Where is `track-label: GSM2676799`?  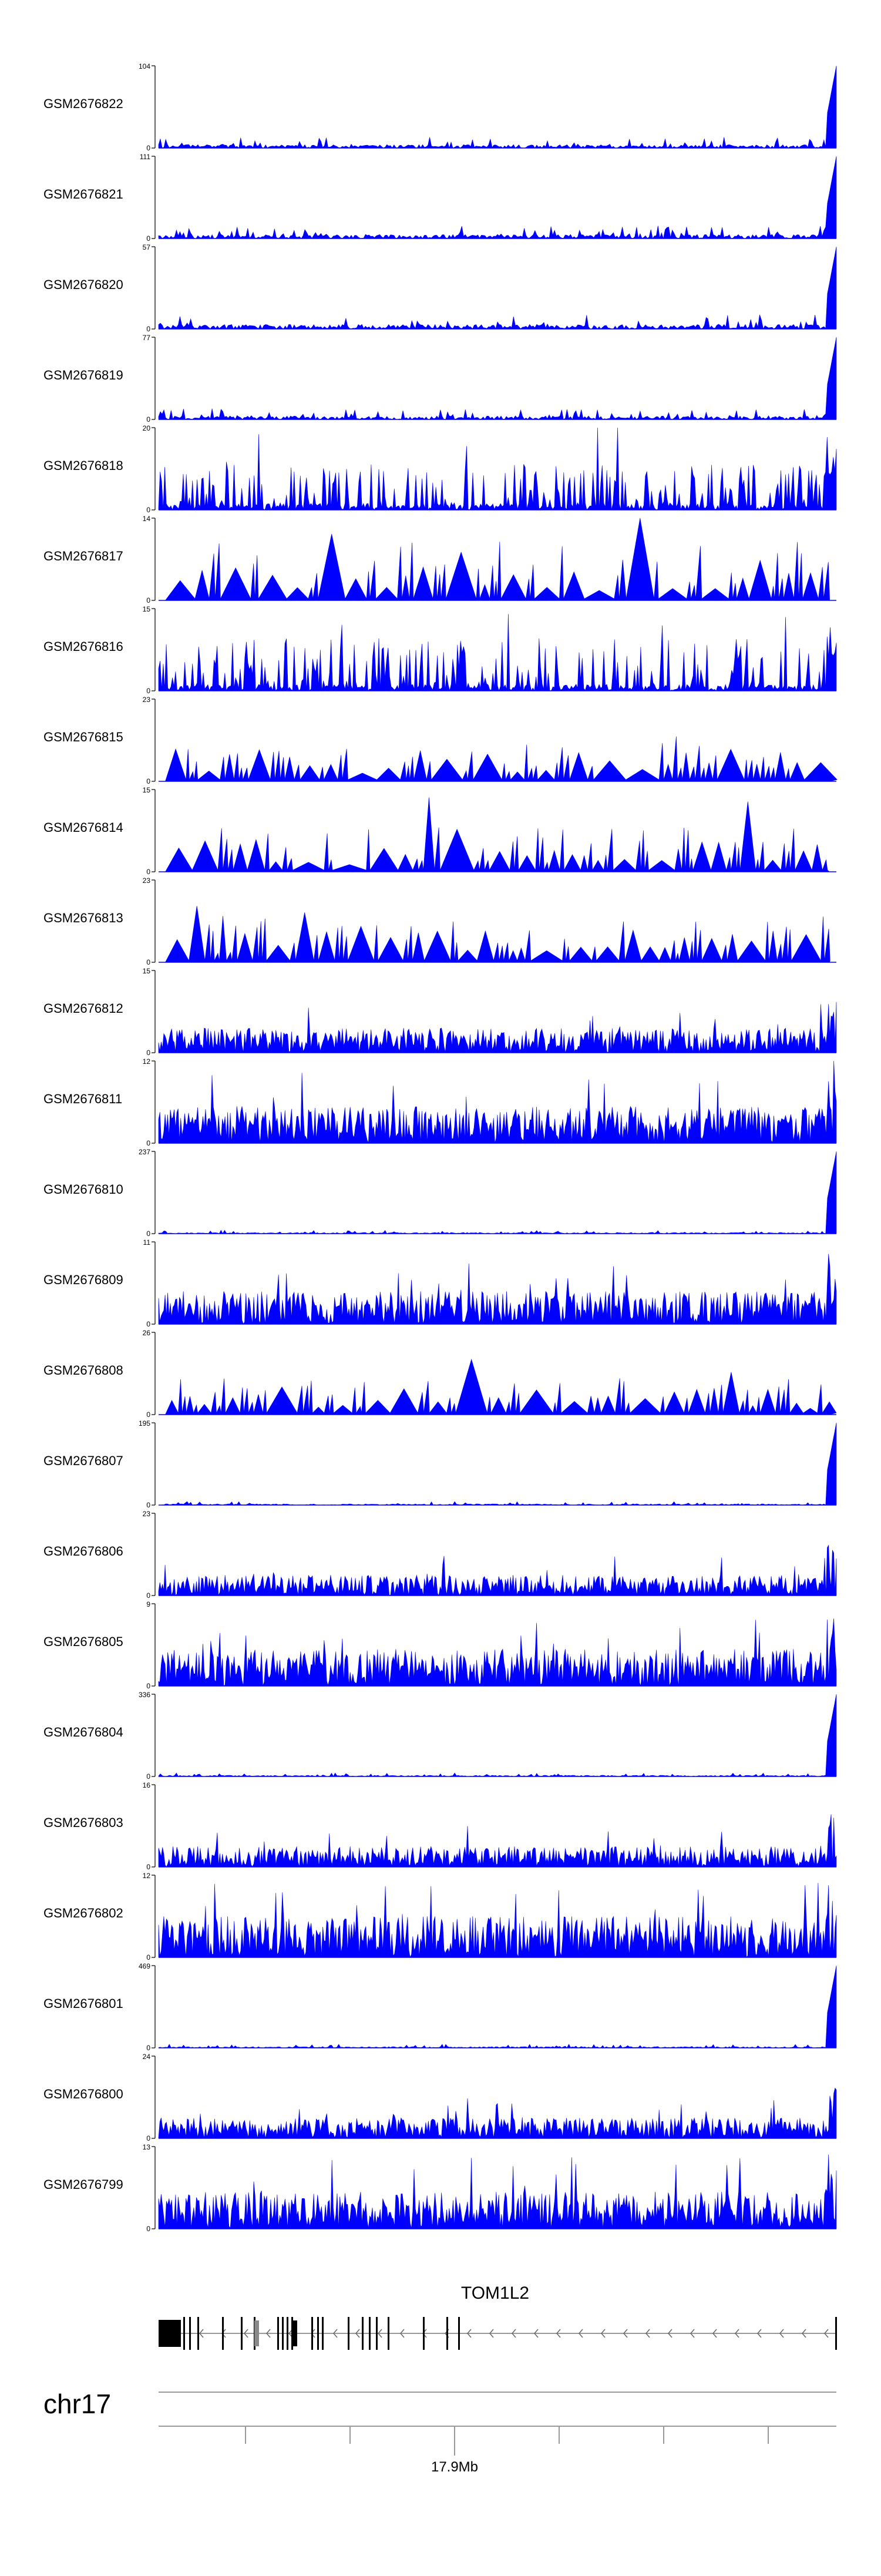
track-label: GSM2676799 is located at coordinates (83, 2184).